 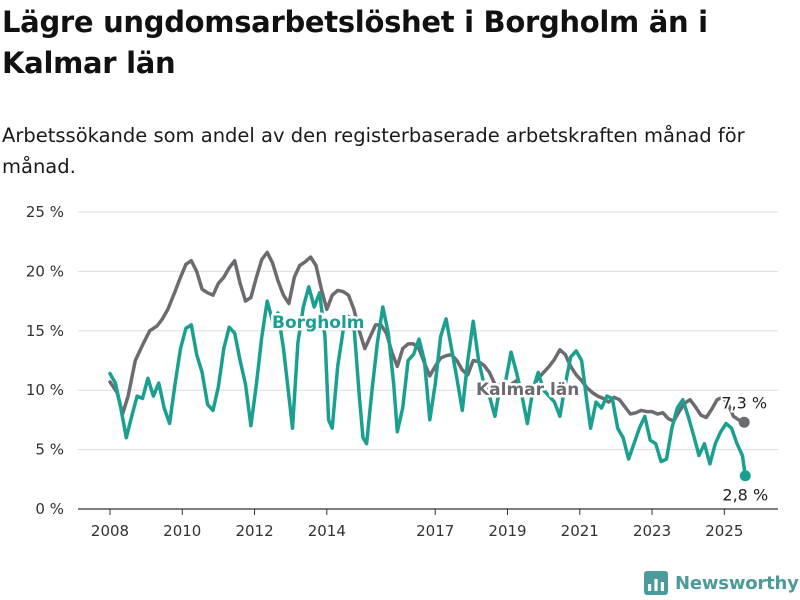 I want to click on x-tick-label: 2019, so click(x=507, y=531).